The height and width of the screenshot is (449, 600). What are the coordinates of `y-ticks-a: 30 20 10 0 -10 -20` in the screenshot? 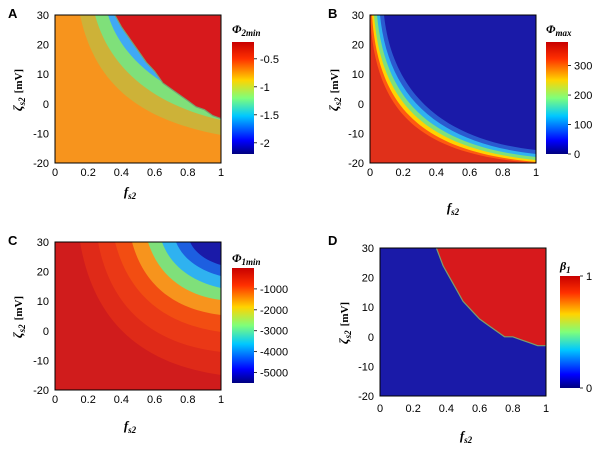 It's located at (41, 90).